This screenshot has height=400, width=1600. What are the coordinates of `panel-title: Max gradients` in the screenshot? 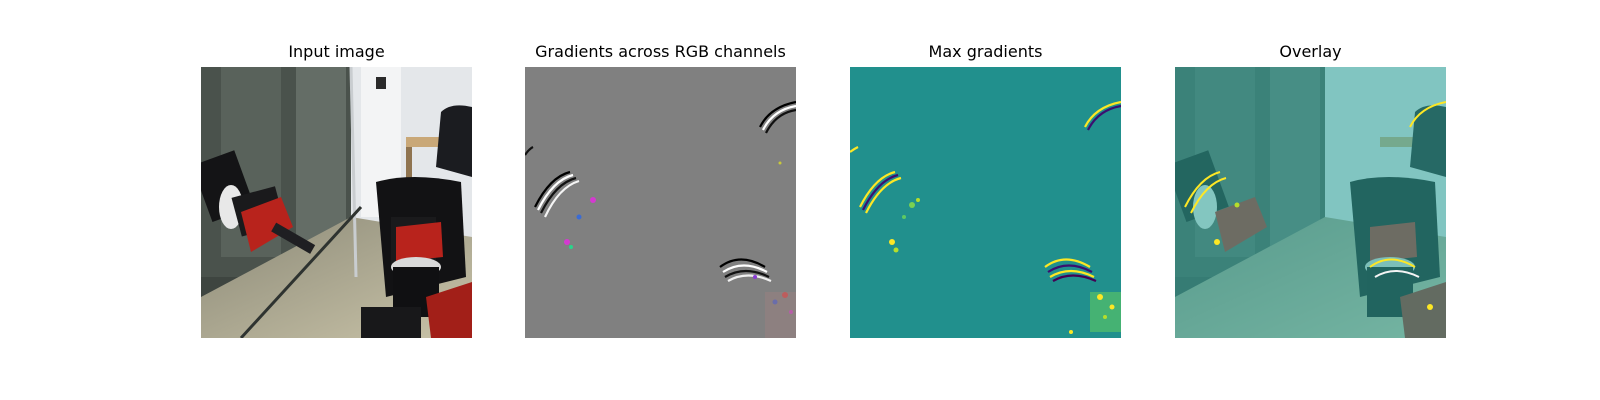 It's located at (985, 51).